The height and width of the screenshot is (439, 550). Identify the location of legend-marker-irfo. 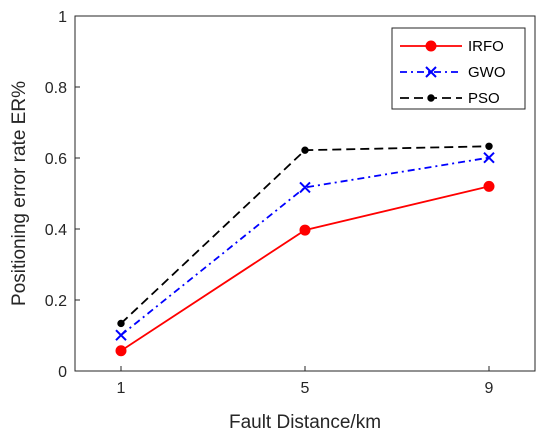
(431, 46).